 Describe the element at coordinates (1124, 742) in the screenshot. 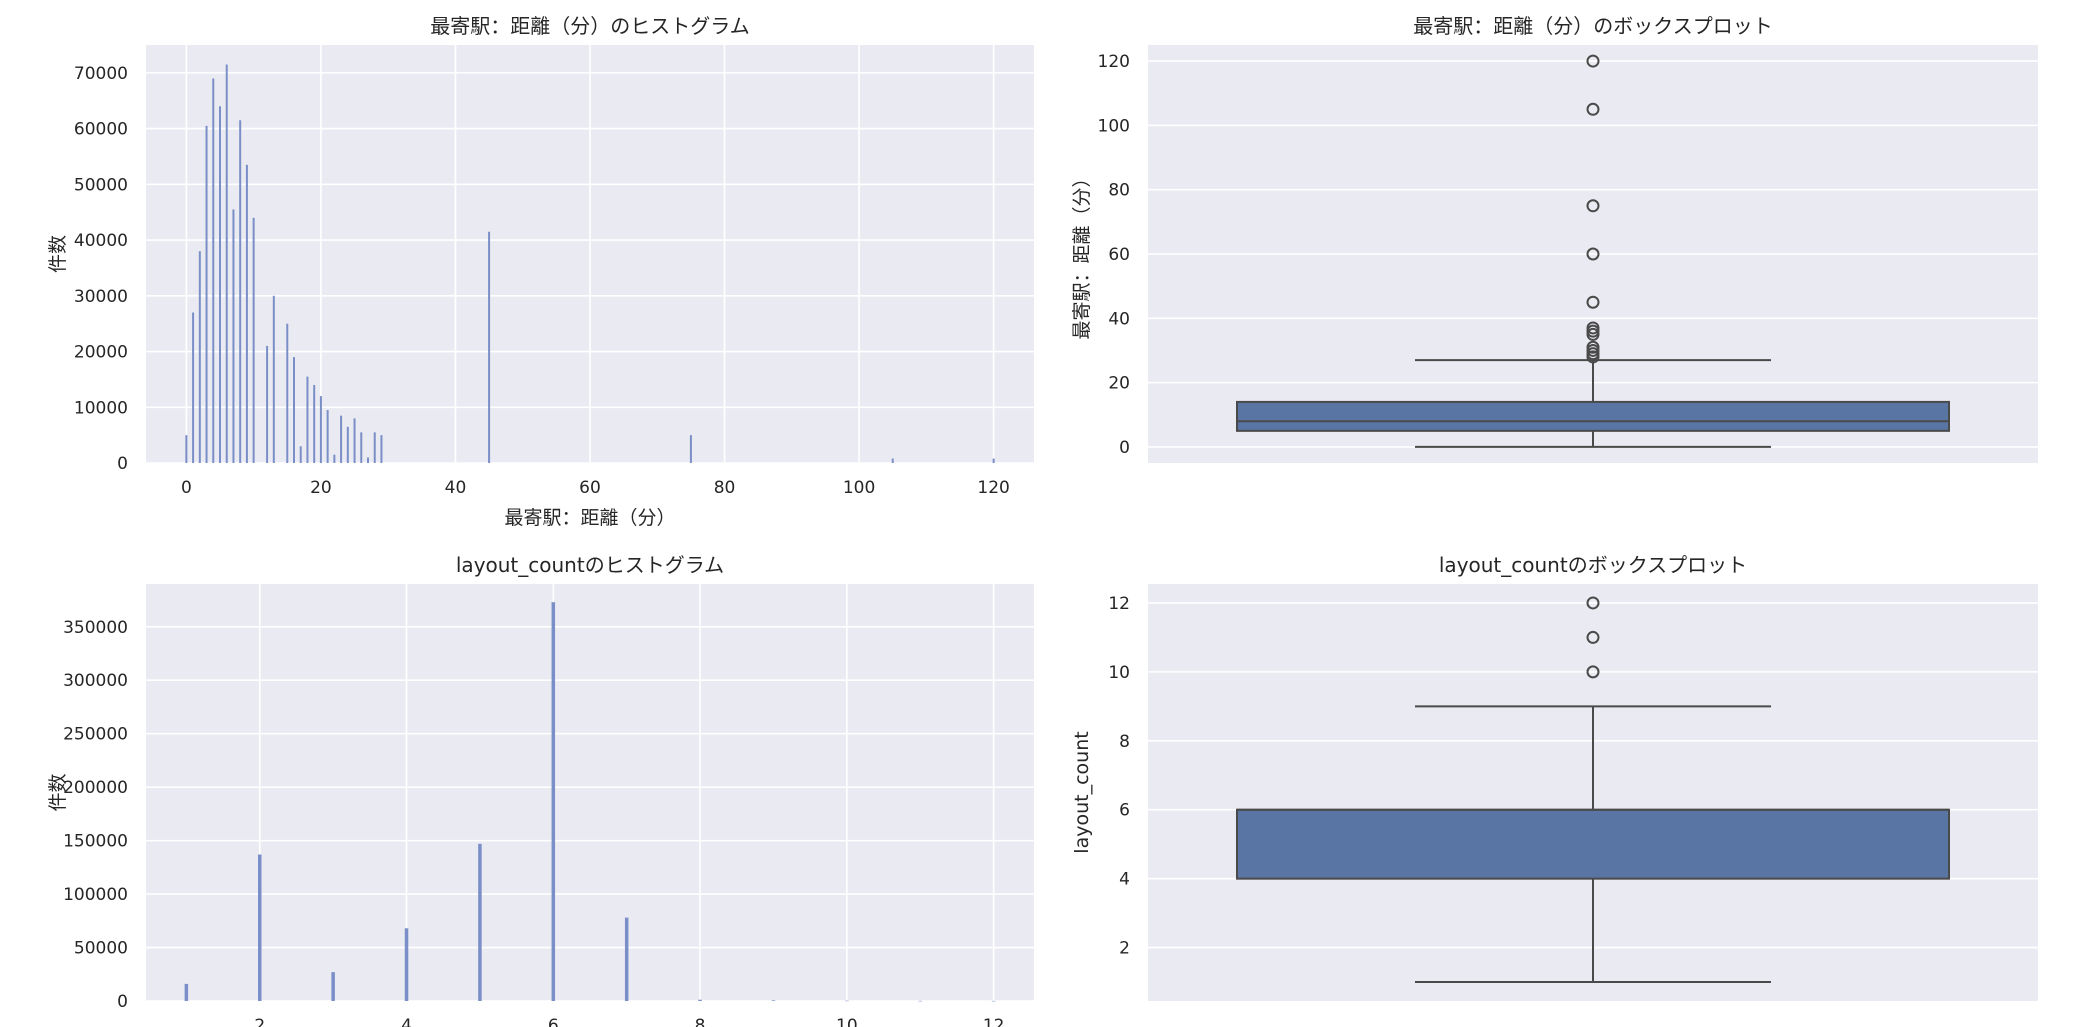

I see `y-tick-label: 8` at that location.